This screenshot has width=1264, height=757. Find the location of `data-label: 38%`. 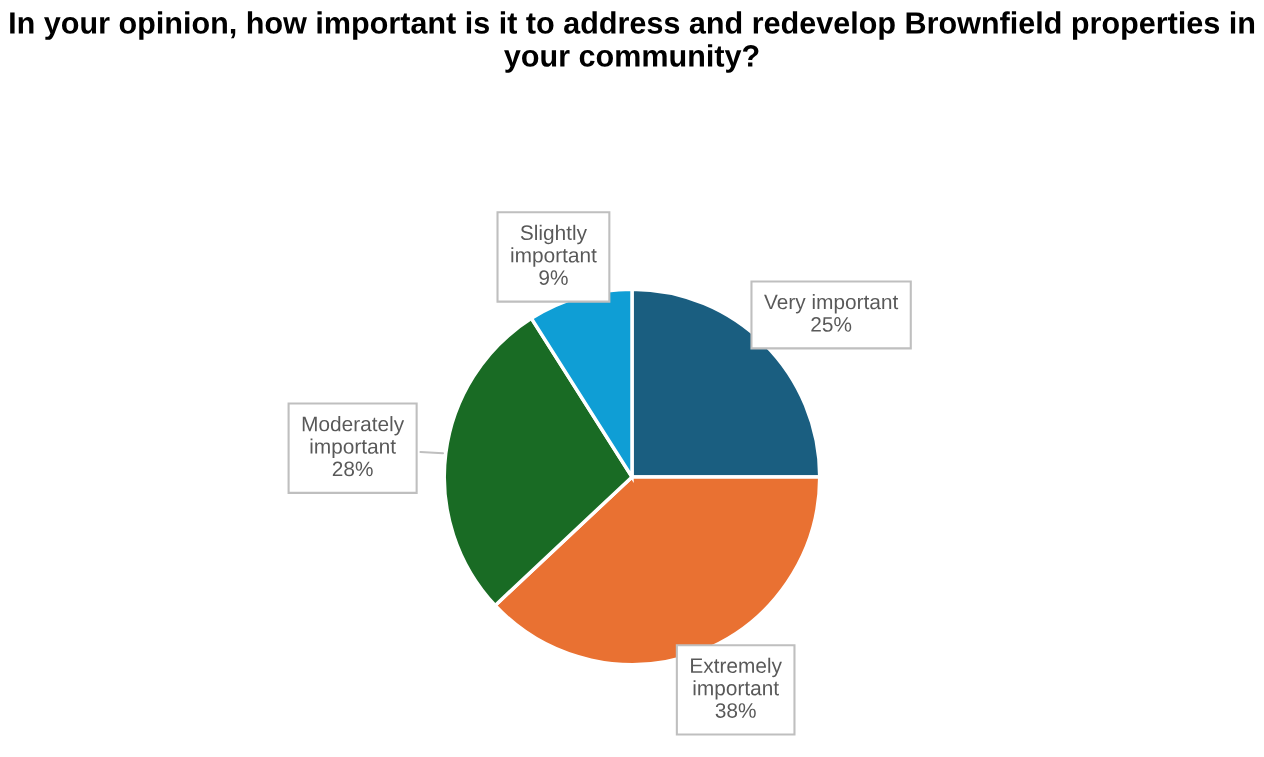

data-label: 38% is located at coordinates (735, 710).